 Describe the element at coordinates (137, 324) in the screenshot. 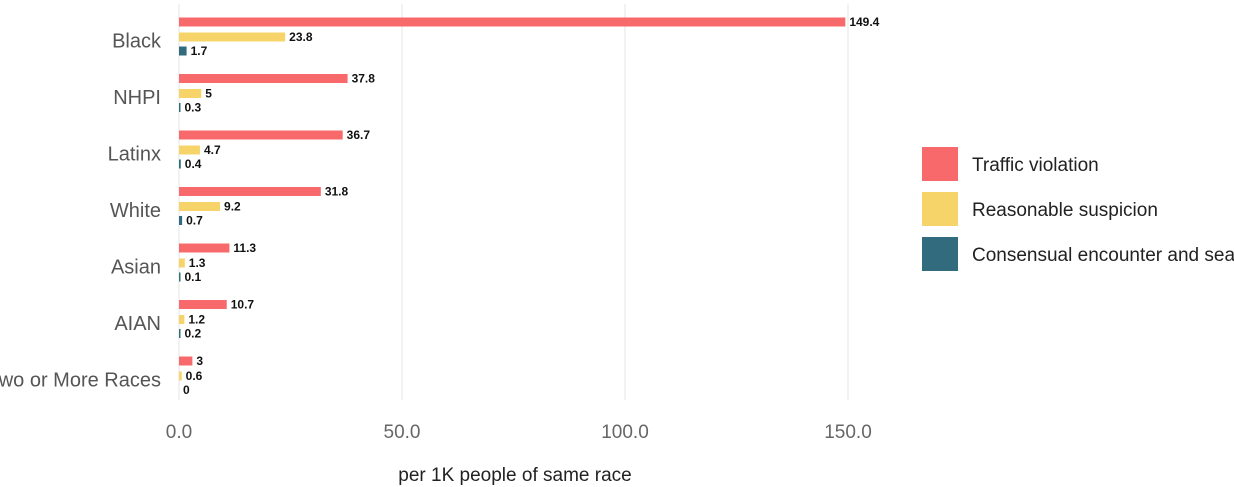

I see `category-label: AIAN` at that location.